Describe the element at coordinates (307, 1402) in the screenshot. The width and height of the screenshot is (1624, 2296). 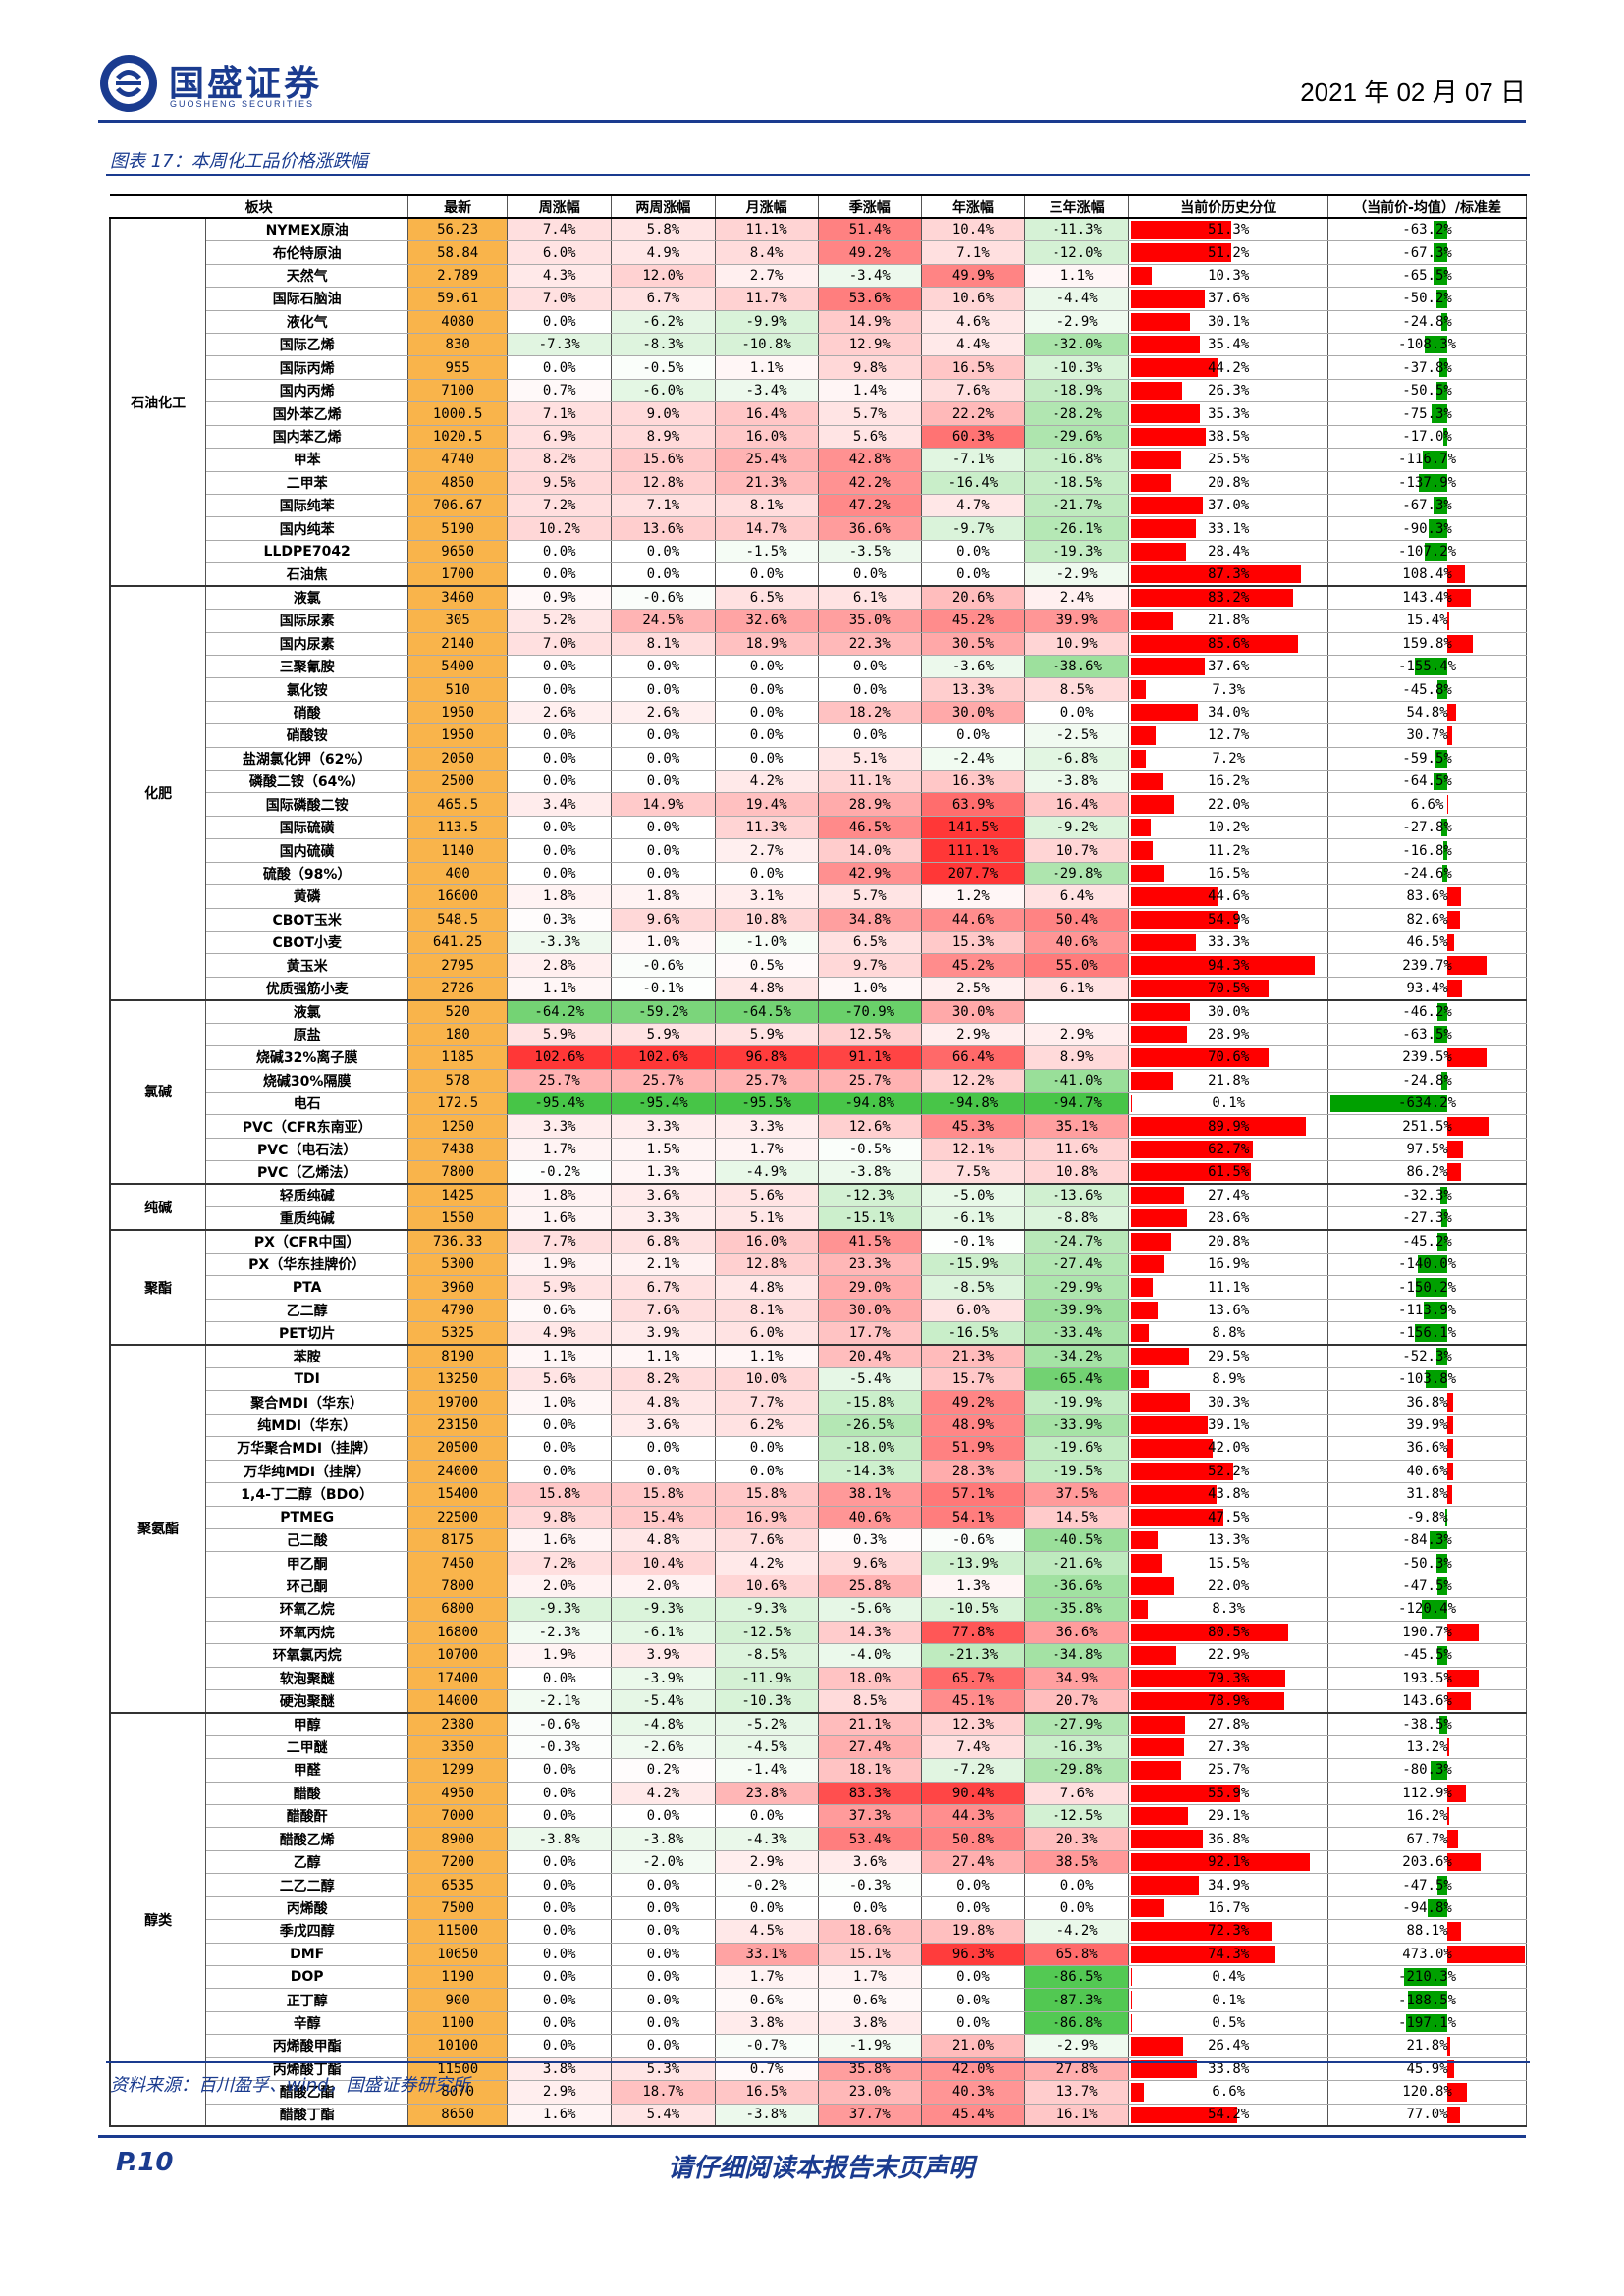
I see `product-name: 聚合MDI（华东）` at that location.